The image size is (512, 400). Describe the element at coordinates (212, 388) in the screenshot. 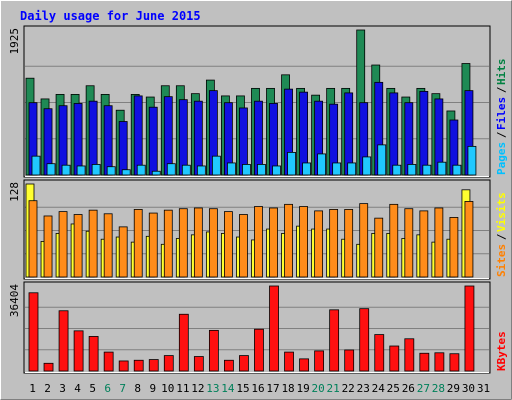

I see `day-label: 13` at that location.